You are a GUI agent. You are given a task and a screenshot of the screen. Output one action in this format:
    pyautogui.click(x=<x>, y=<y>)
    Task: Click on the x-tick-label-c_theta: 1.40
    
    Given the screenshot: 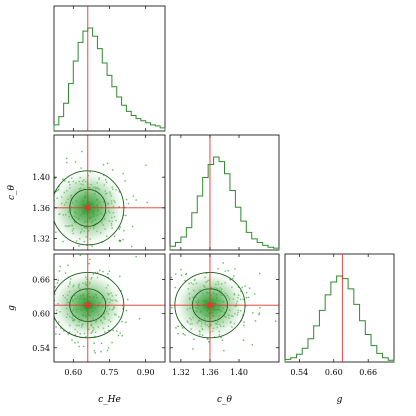 What is the action you would take?
    pyautogui.click(x=239, y=372)
    